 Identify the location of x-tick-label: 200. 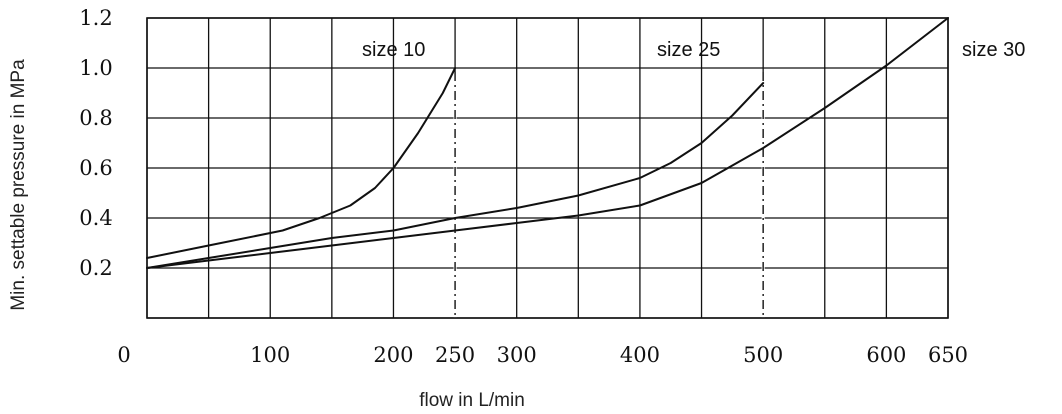
(393, 355).